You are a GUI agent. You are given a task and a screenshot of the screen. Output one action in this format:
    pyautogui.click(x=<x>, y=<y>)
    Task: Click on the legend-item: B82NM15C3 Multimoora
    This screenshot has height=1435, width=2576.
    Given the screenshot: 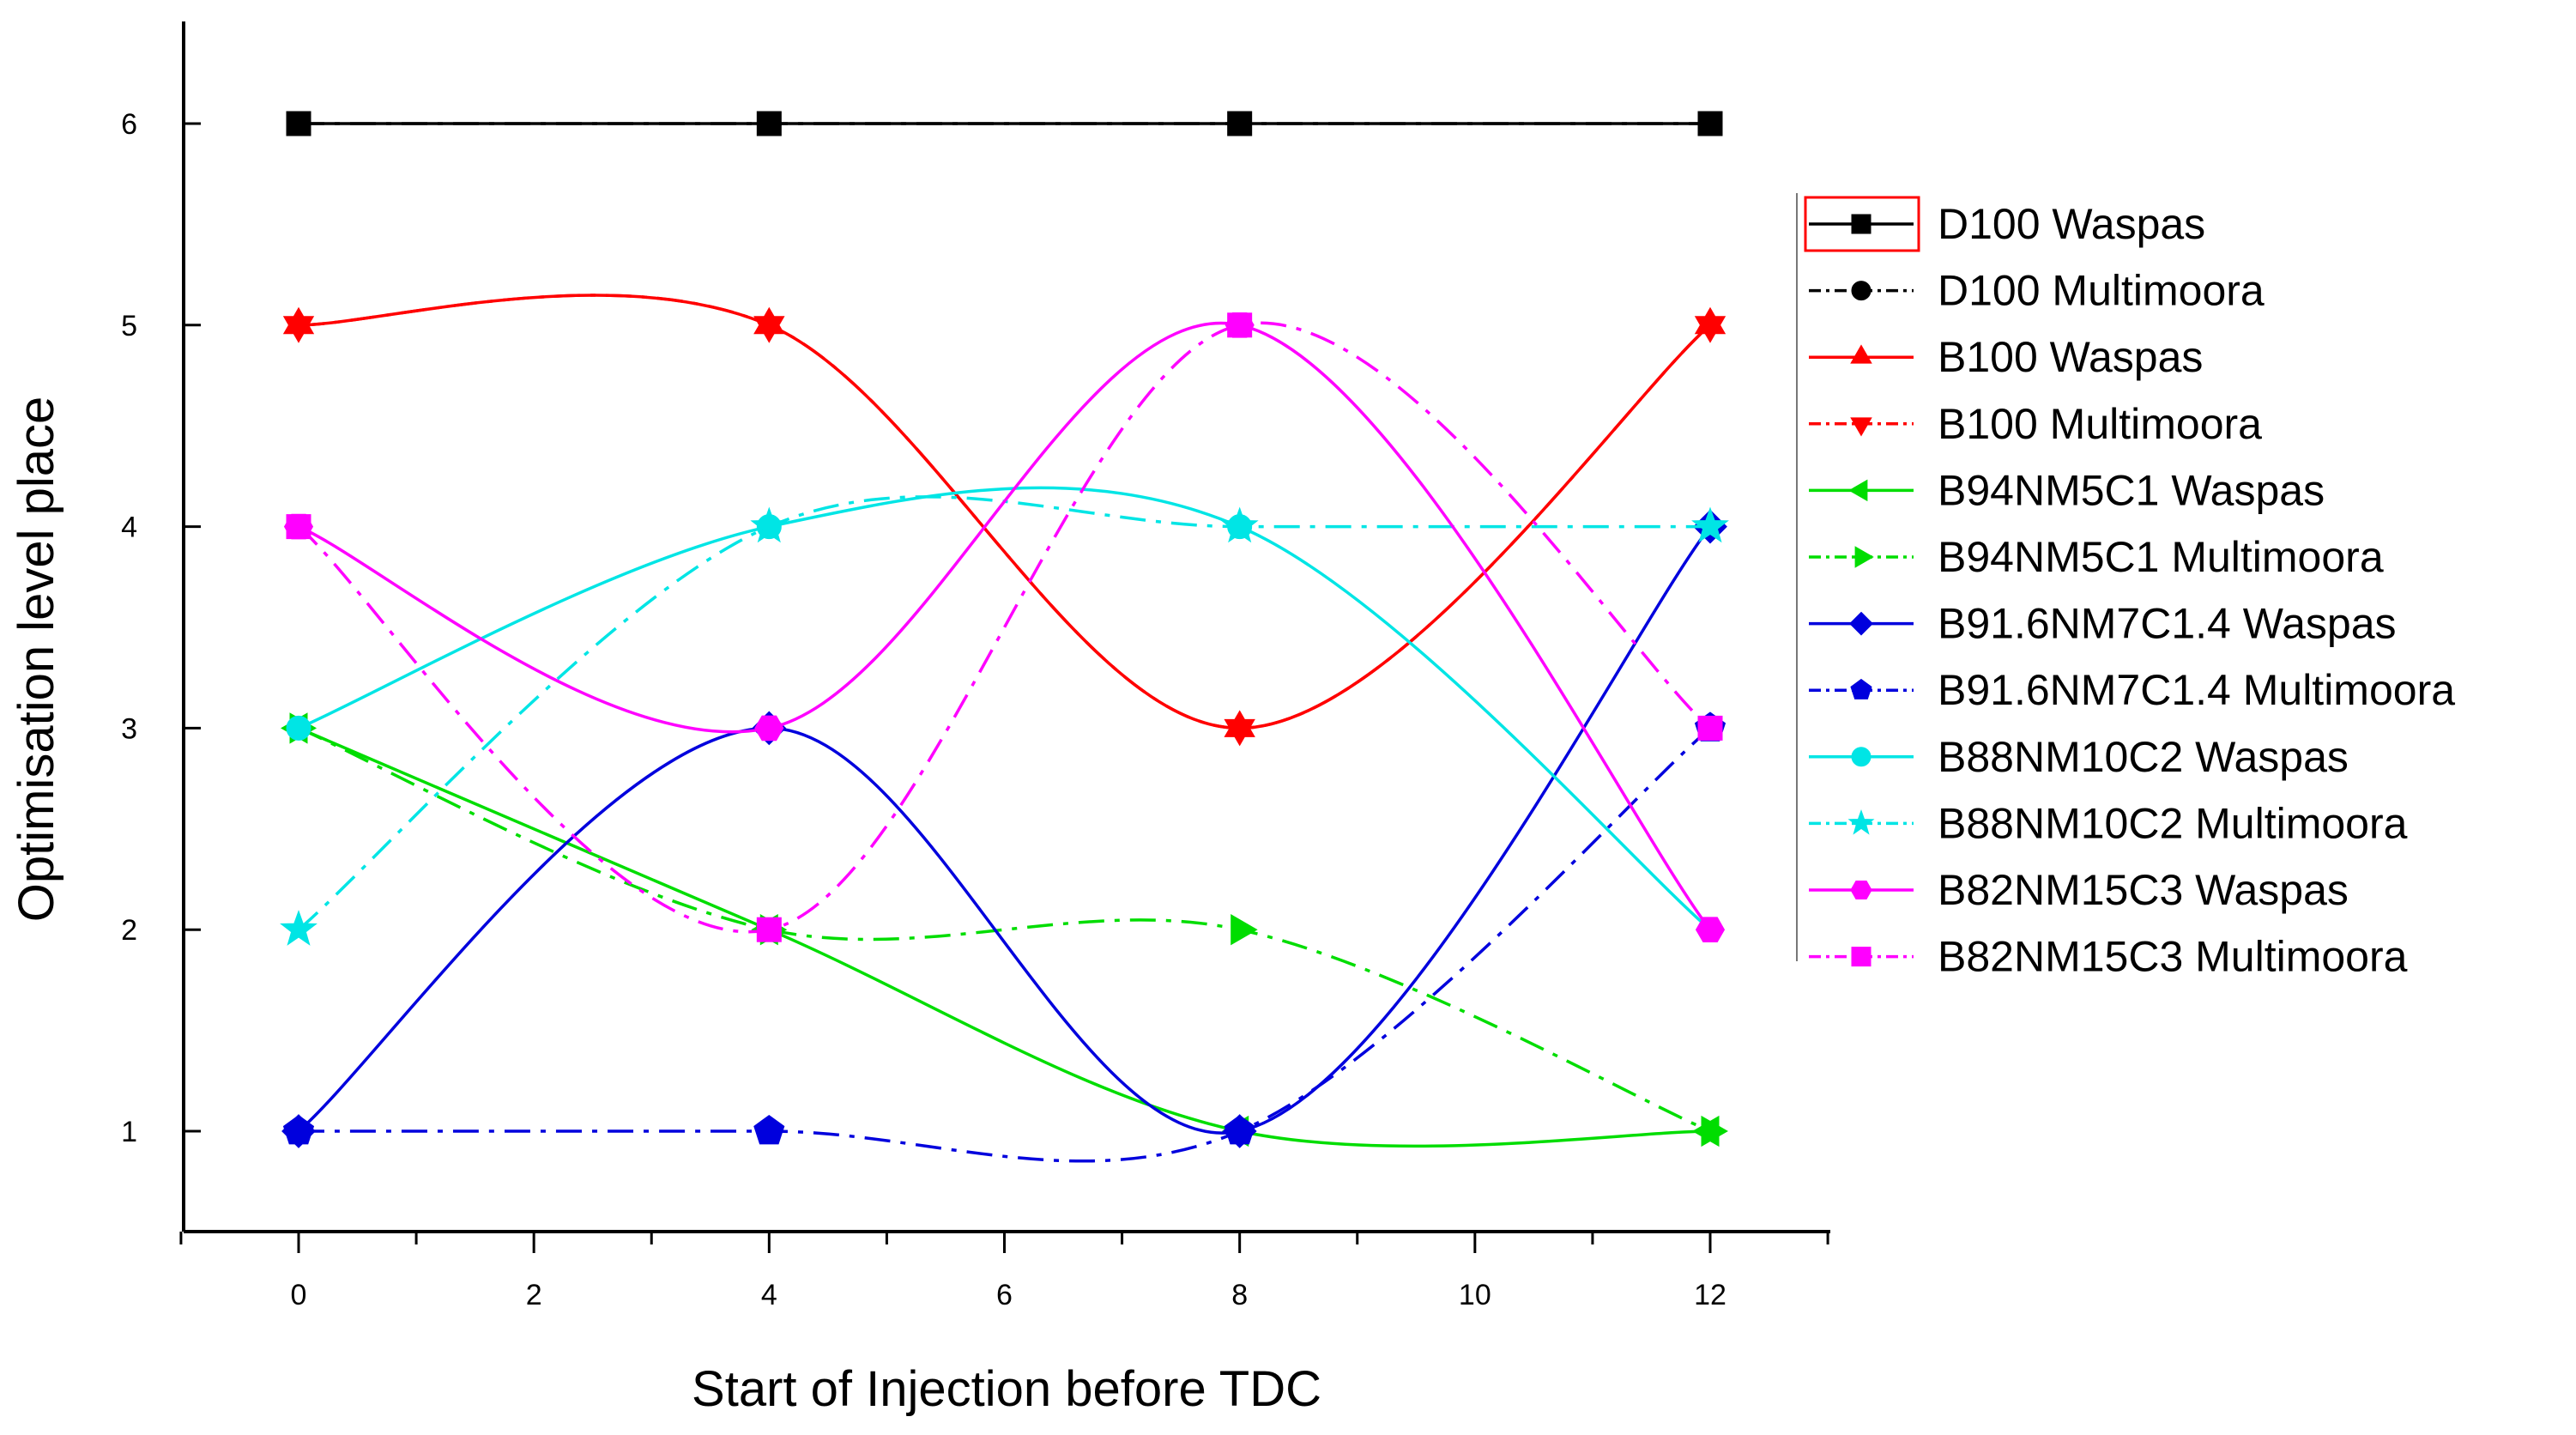 What is the action you would take?
    pyautogui.click(x=2108, y=957)
    